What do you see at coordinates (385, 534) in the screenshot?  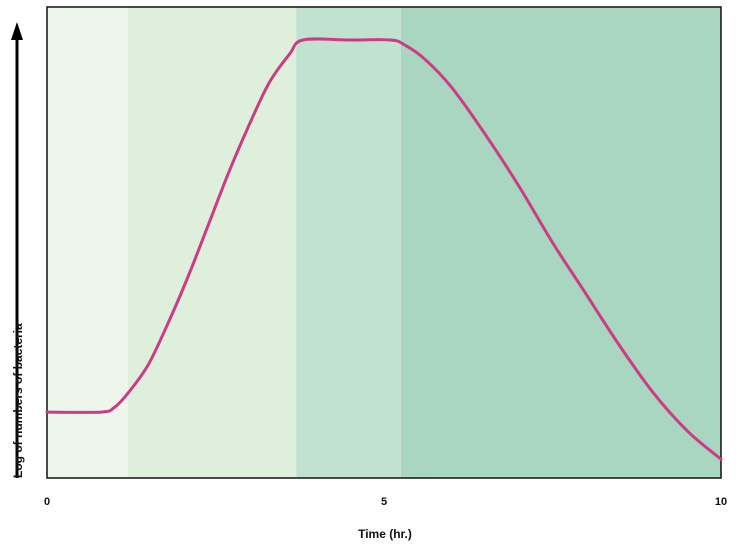 I see `x-axis-title: Time (hr.)` at bounding box center [385, 534].